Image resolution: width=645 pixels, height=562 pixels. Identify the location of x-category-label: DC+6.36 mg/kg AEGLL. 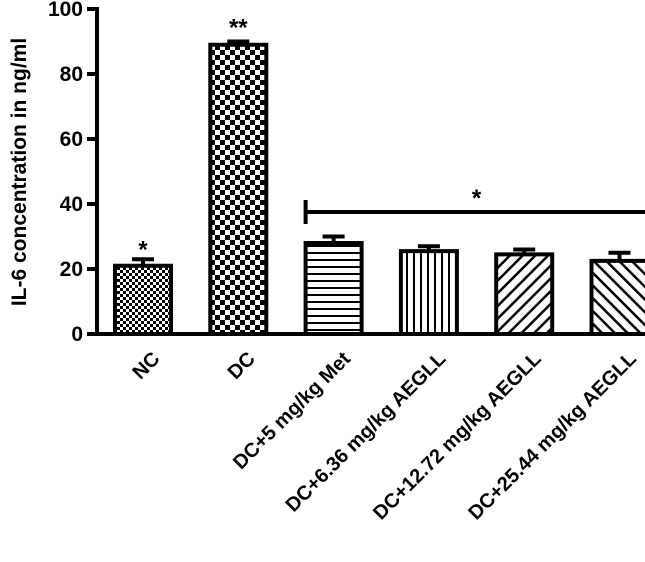
(366, 432).